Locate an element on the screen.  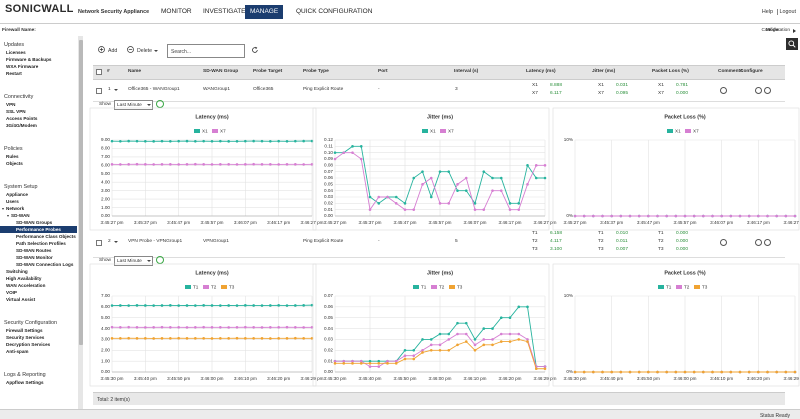
mode-value: Configuration is located at coordinates (775, 30).